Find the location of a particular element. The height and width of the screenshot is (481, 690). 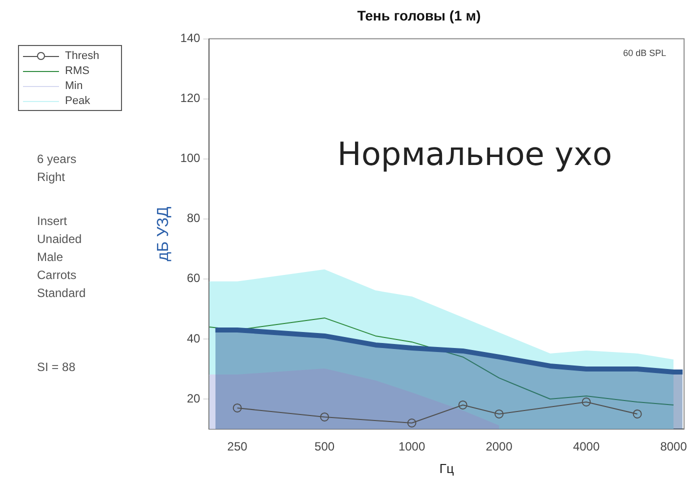

x-axis-title: Гц is located at coordinates (446, 468).